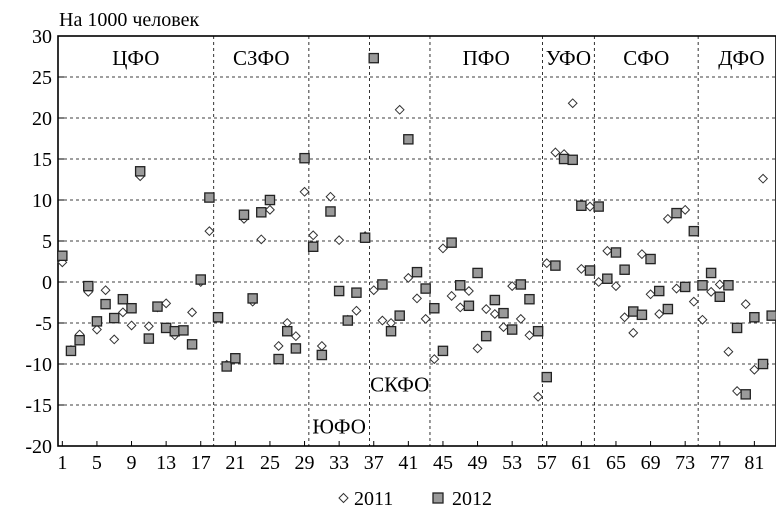 Image resolution: width=776 pixels, height=511 pixels. Describe the element at coordinates (720, 463) in the screenshot. I see `x-tick-label: 77` at that location.